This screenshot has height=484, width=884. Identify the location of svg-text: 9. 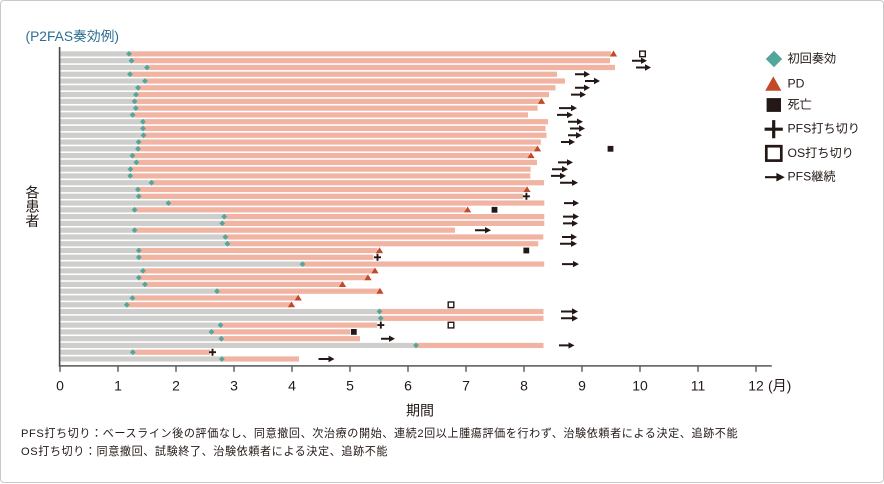
(582, 385).